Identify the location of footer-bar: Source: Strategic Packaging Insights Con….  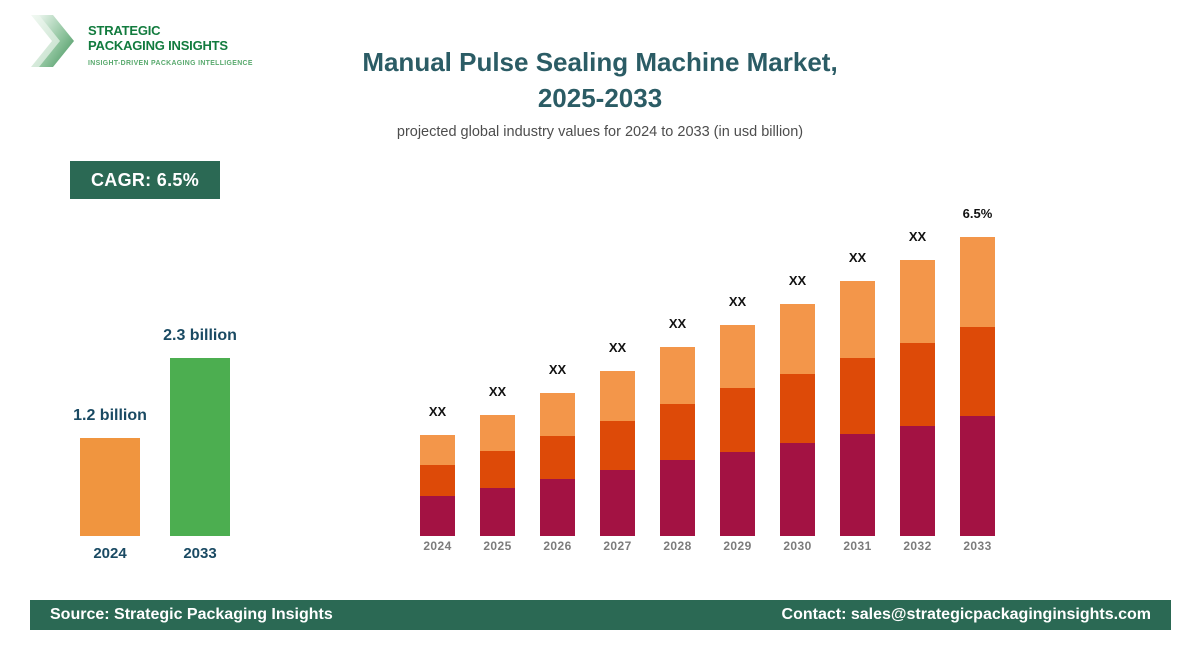
(600, 615).